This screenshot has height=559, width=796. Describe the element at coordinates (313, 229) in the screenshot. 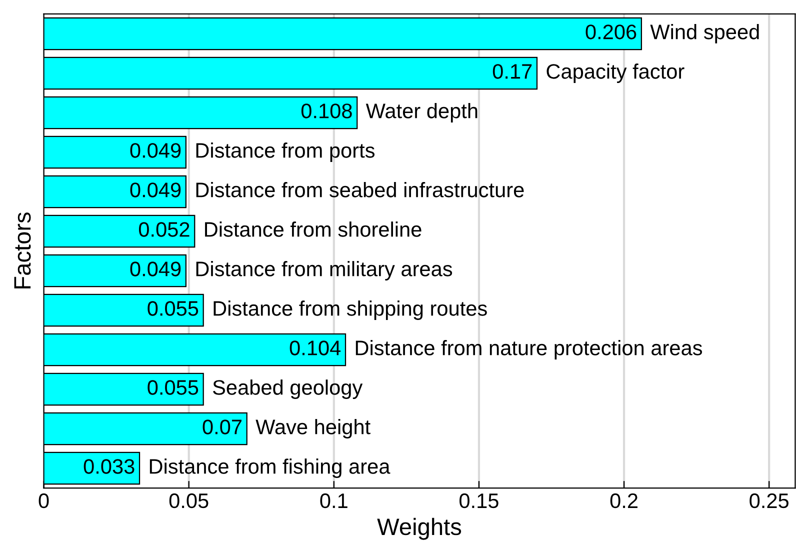

I see `y-tick-label: Distance from shoreline` at that location.